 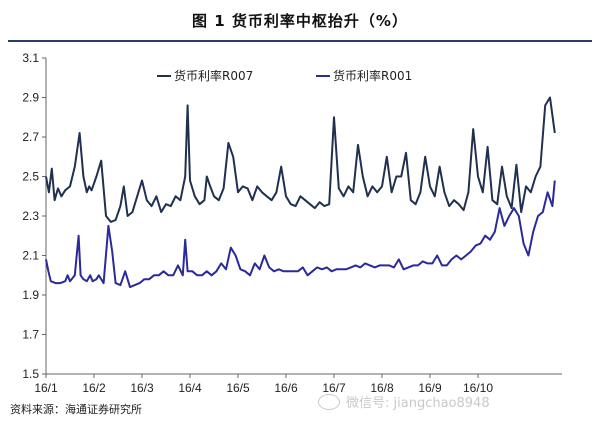 I want to click on y-tick-label: 2.1, so click(x=30, y=256).